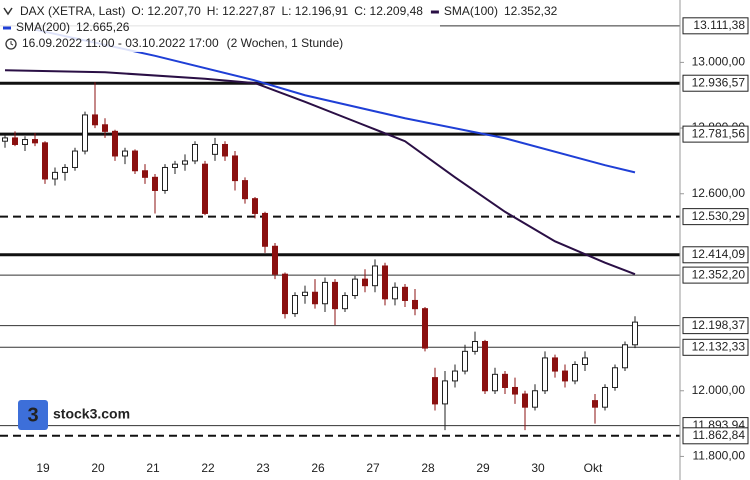 The image size is (750, 480). I want to click on x-tick-label: 27, so click(373, 468).